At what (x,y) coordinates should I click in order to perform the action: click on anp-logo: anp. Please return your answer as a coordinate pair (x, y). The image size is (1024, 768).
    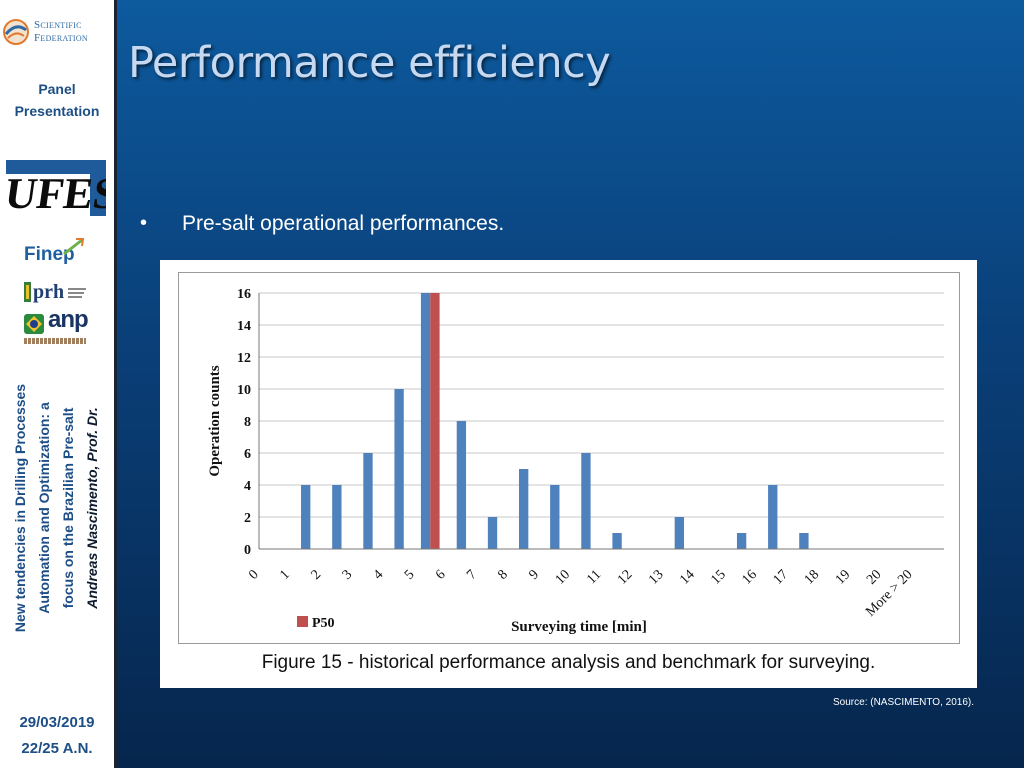
    Looking at the image, I should click on (68, 319).